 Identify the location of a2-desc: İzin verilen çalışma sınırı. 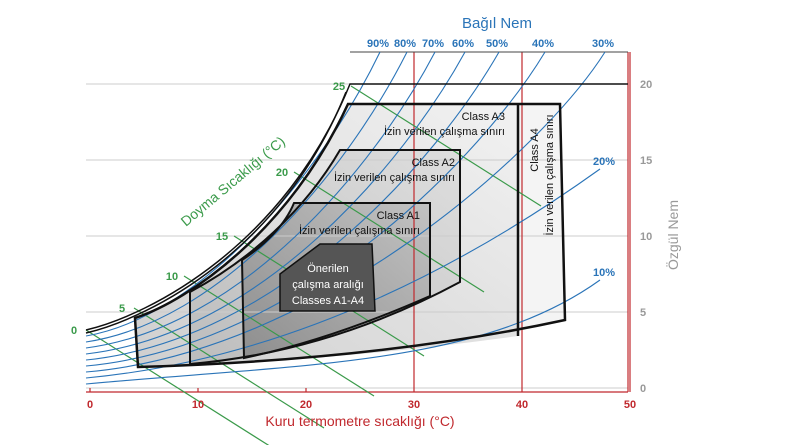
(394, 177).